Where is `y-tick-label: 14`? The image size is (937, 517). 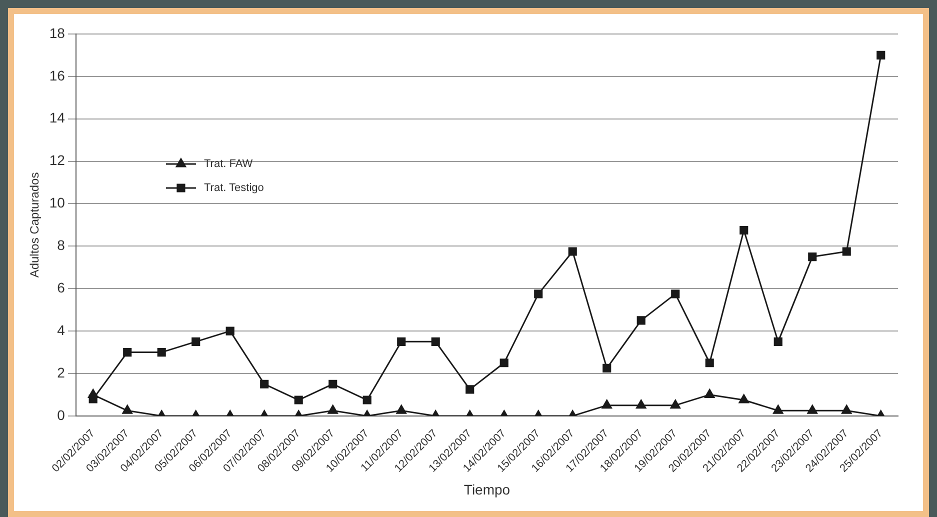 y-tick-label: 14 is located at coordinates (57, 118).